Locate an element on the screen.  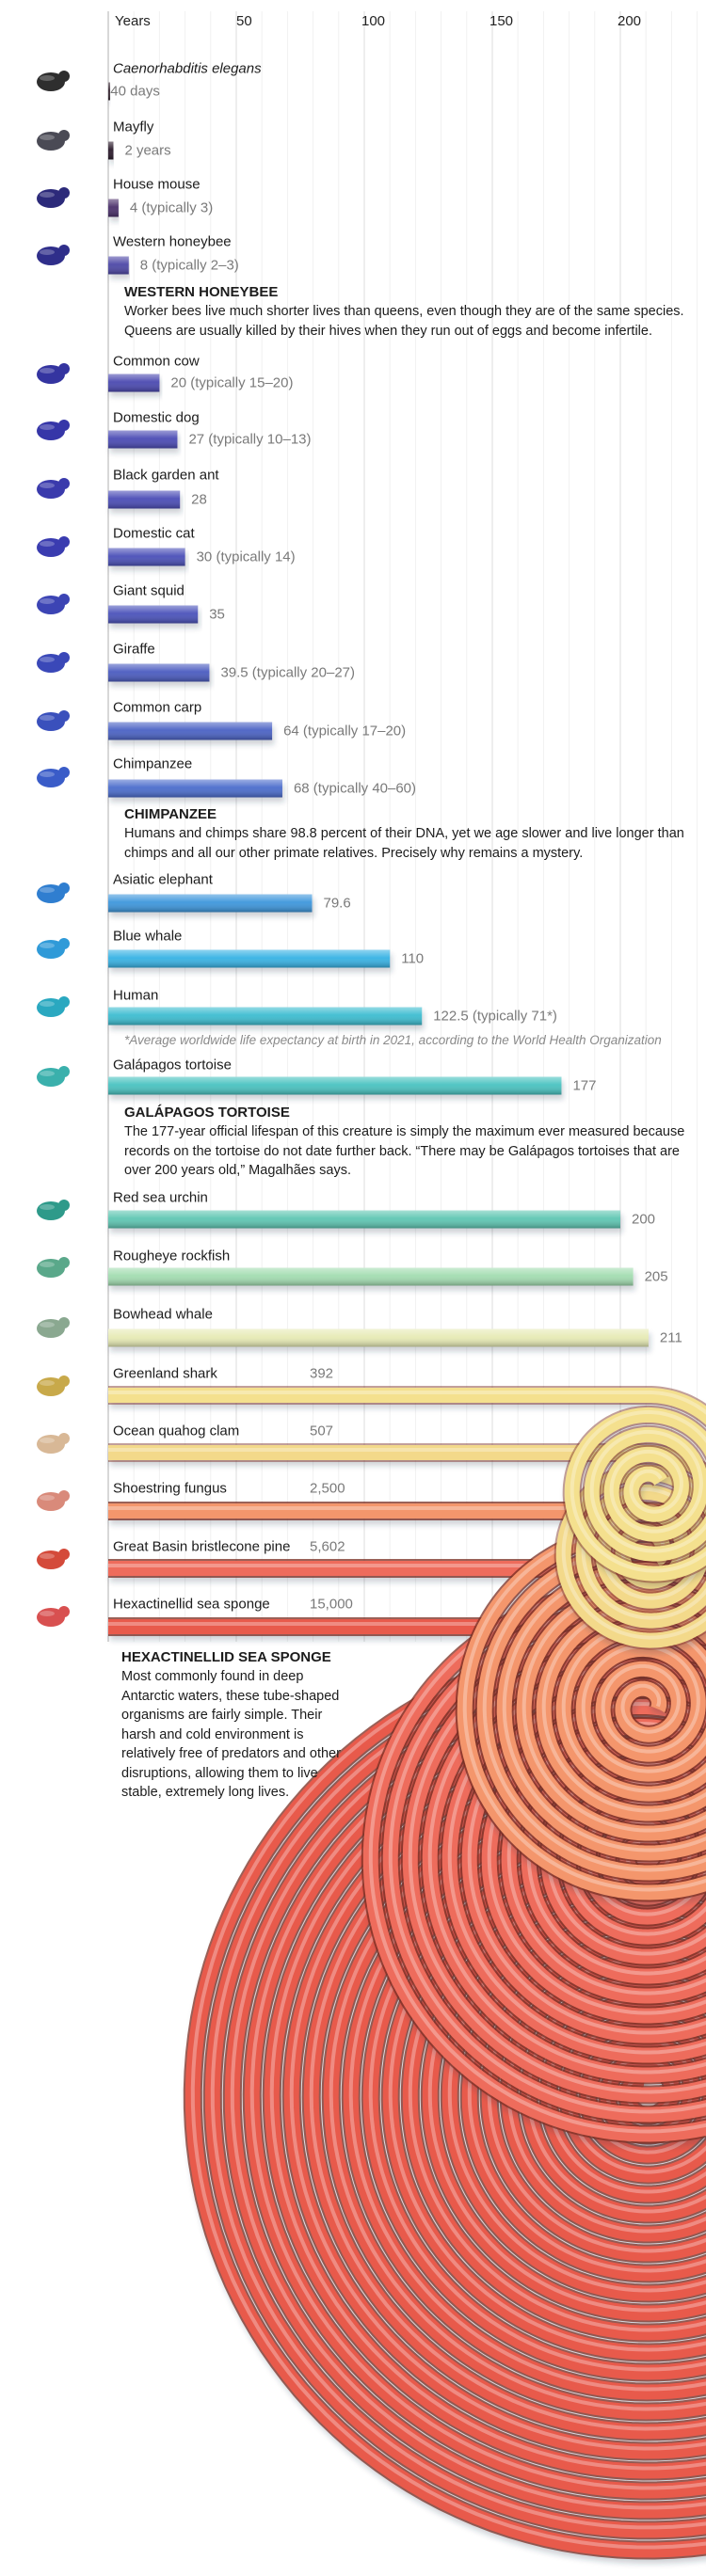
bowhead-whale-icon is located at coordinates (50, 1326).